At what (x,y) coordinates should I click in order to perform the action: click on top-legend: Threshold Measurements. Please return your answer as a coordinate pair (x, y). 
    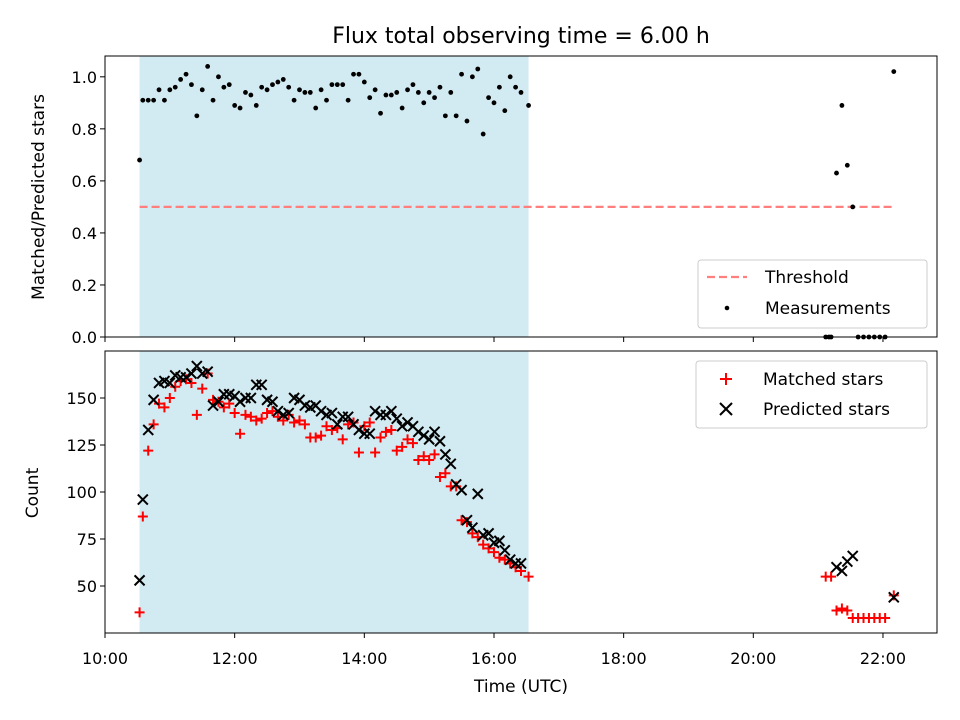
    Looking at the image, I should click on (812, 294).